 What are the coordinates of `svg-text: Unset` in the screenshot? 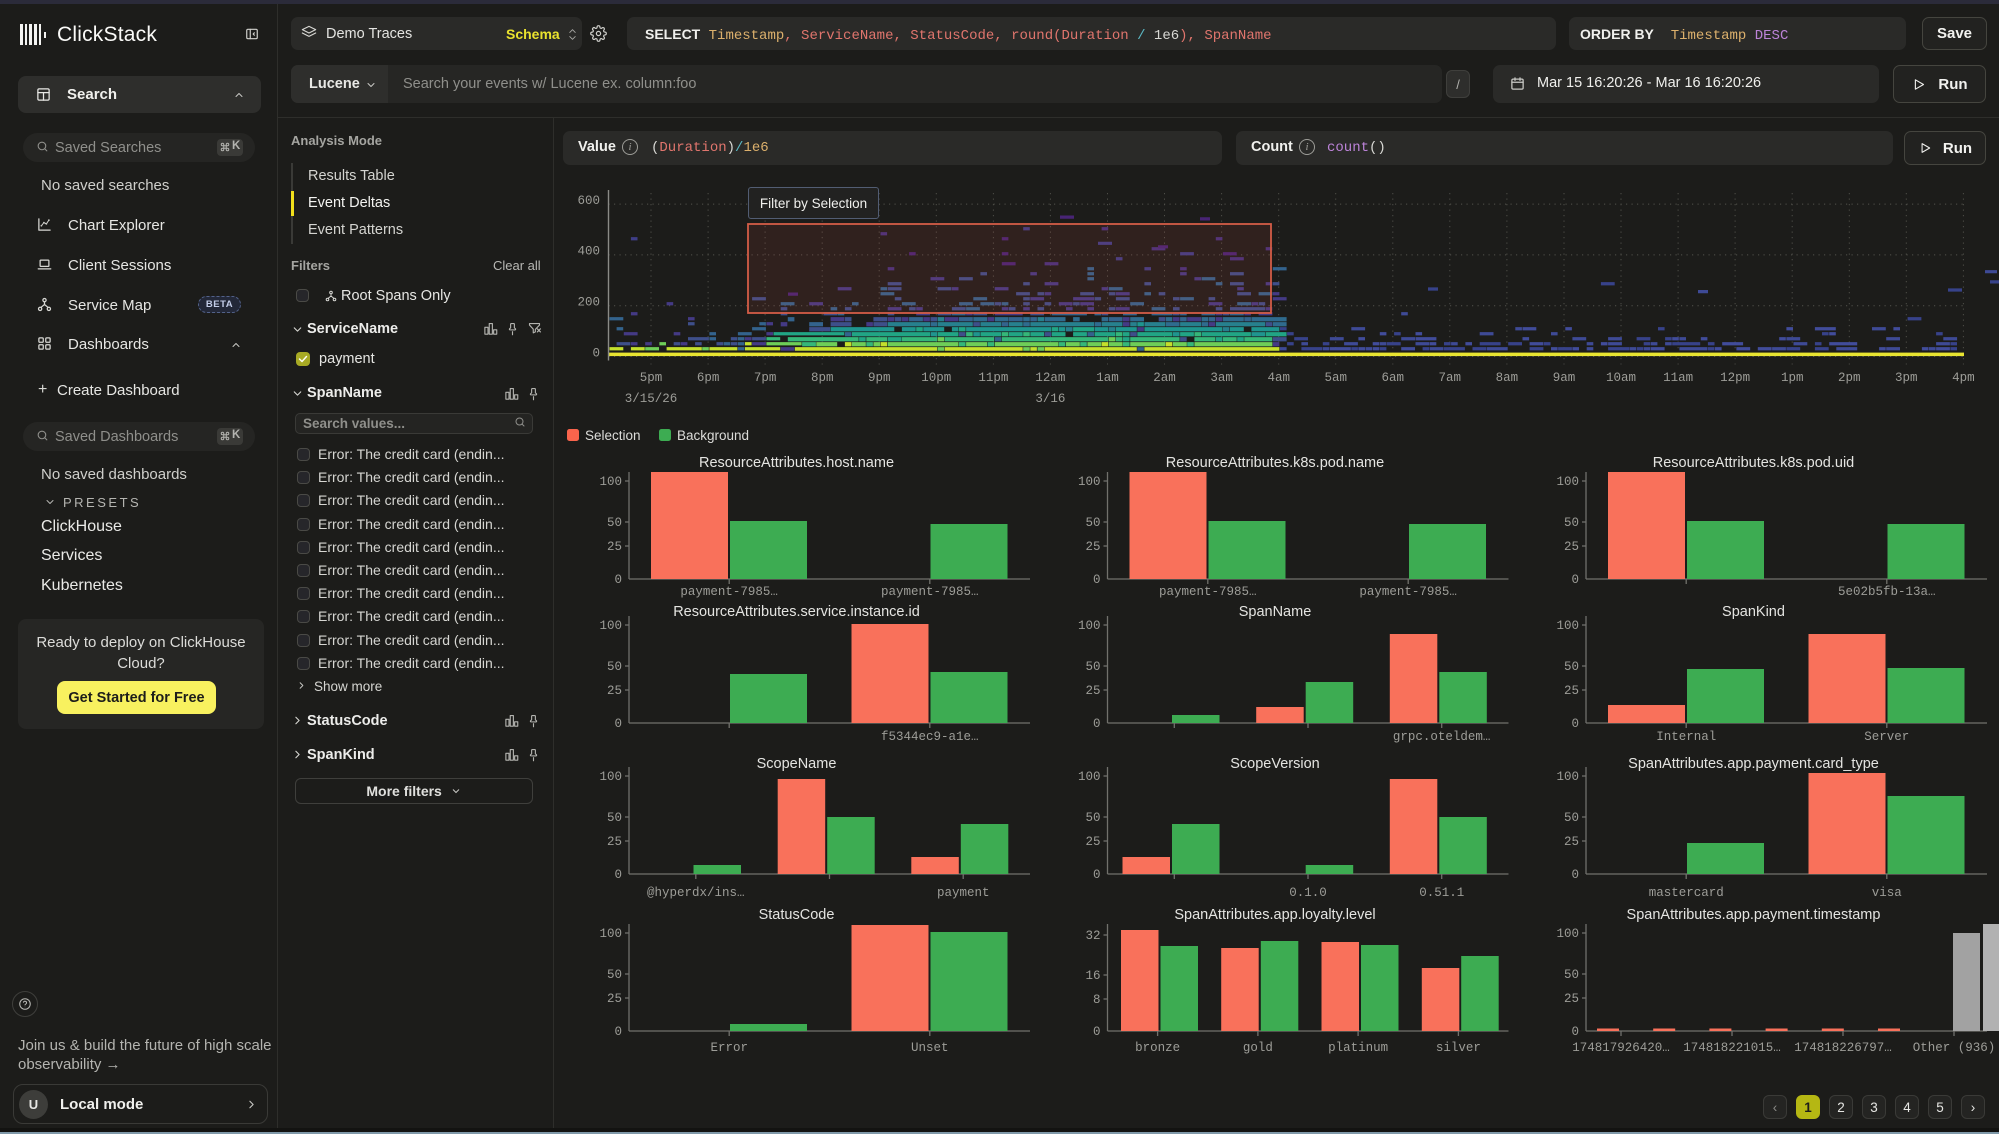 It's located at (930, 1048).